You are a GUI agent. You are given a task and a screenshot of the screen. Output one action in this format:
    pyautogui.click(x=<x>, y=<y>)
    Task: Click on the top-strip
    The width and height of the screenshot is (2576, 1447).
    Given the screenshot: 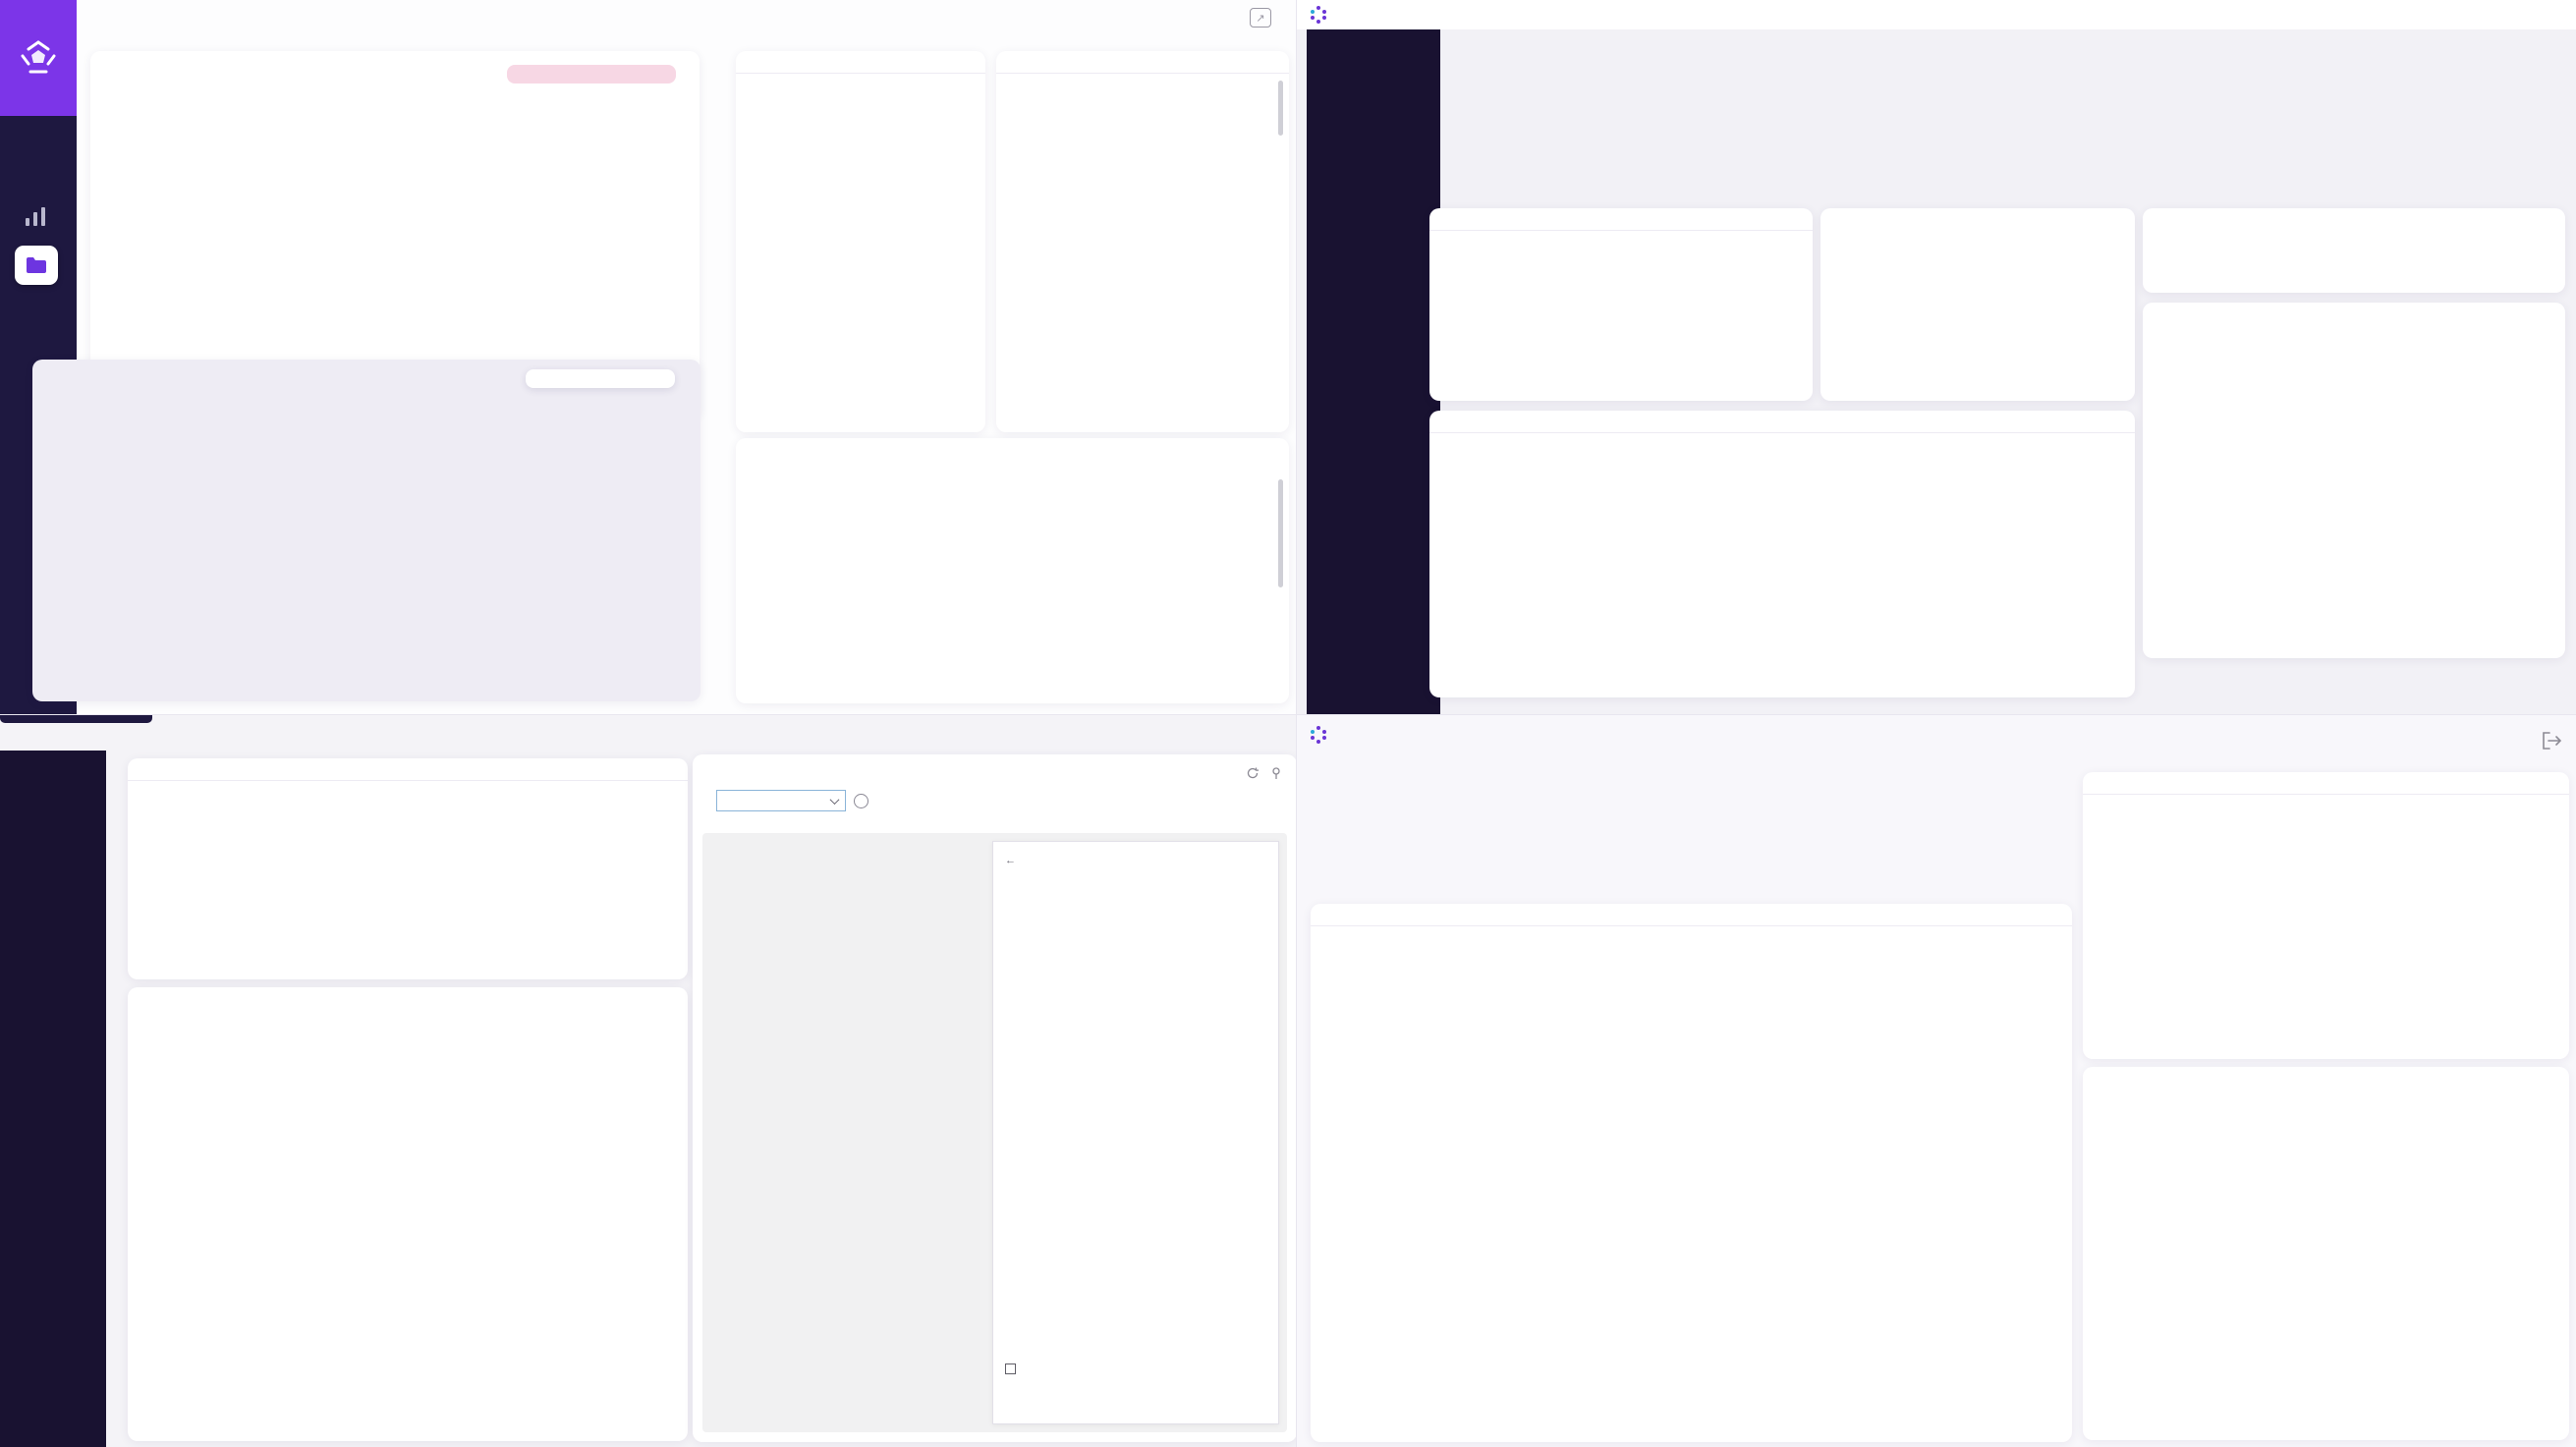 What is the action you would take?
    pyautogui.click(x=1936, y=14)
    